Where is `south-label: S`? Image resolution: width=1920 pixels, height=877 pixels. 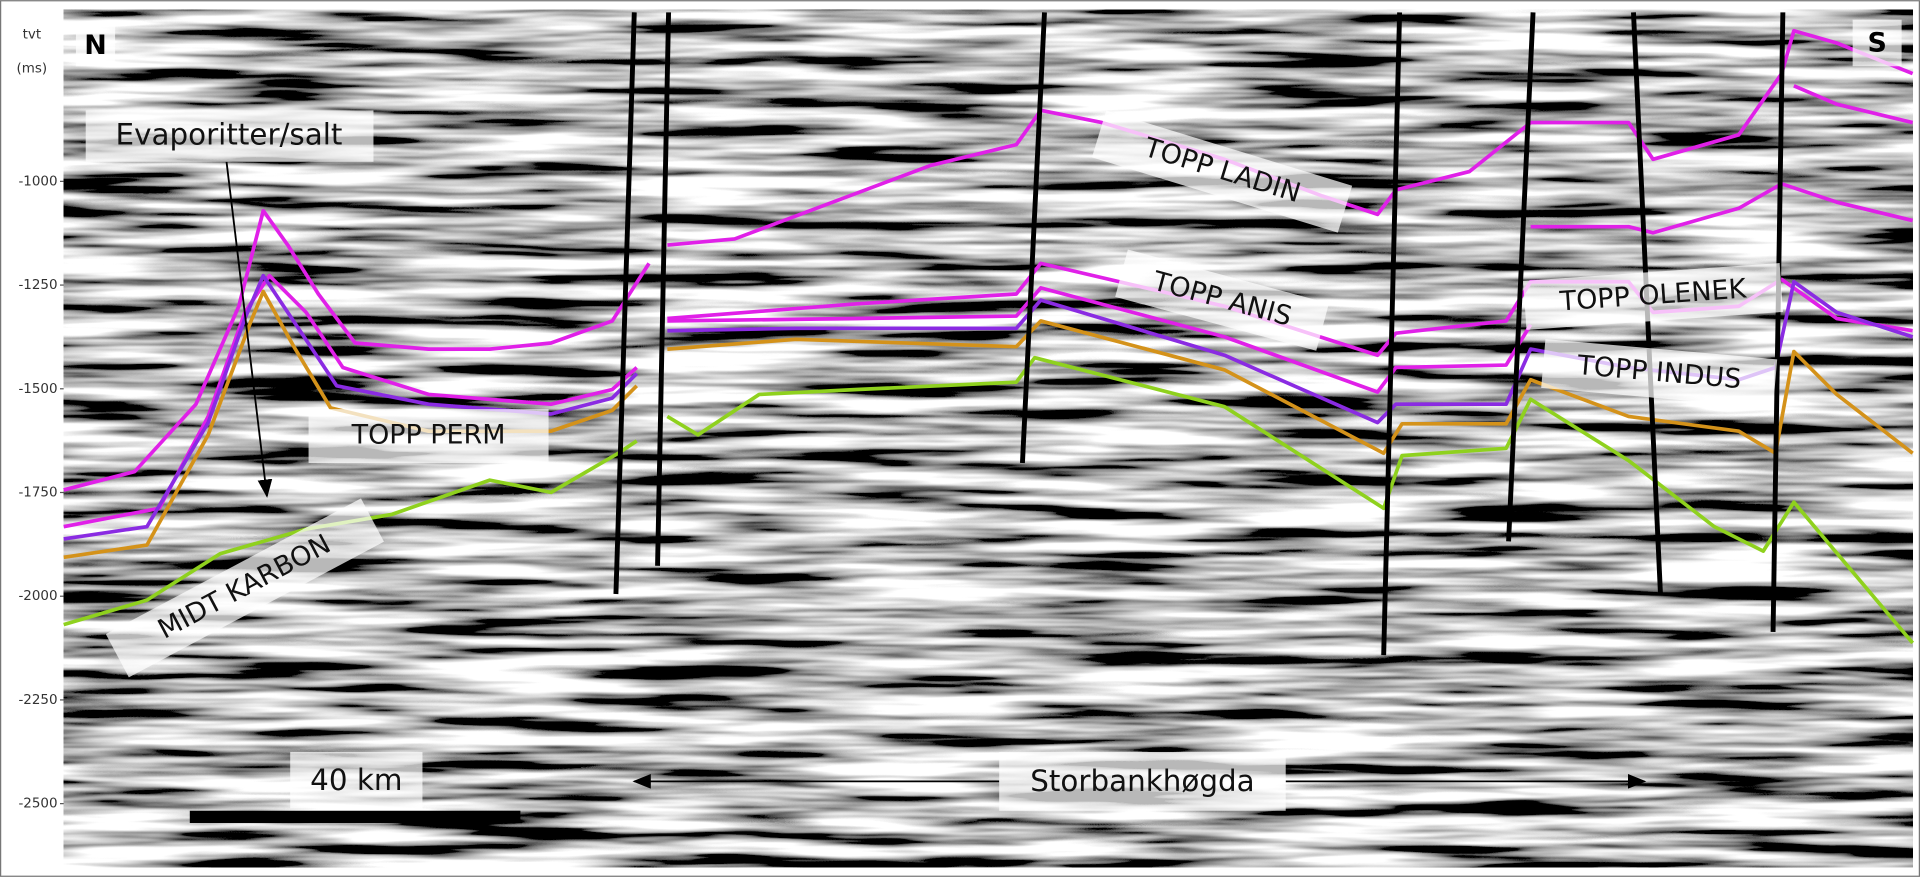
south-label: S is located at coordinates (1876, 43).